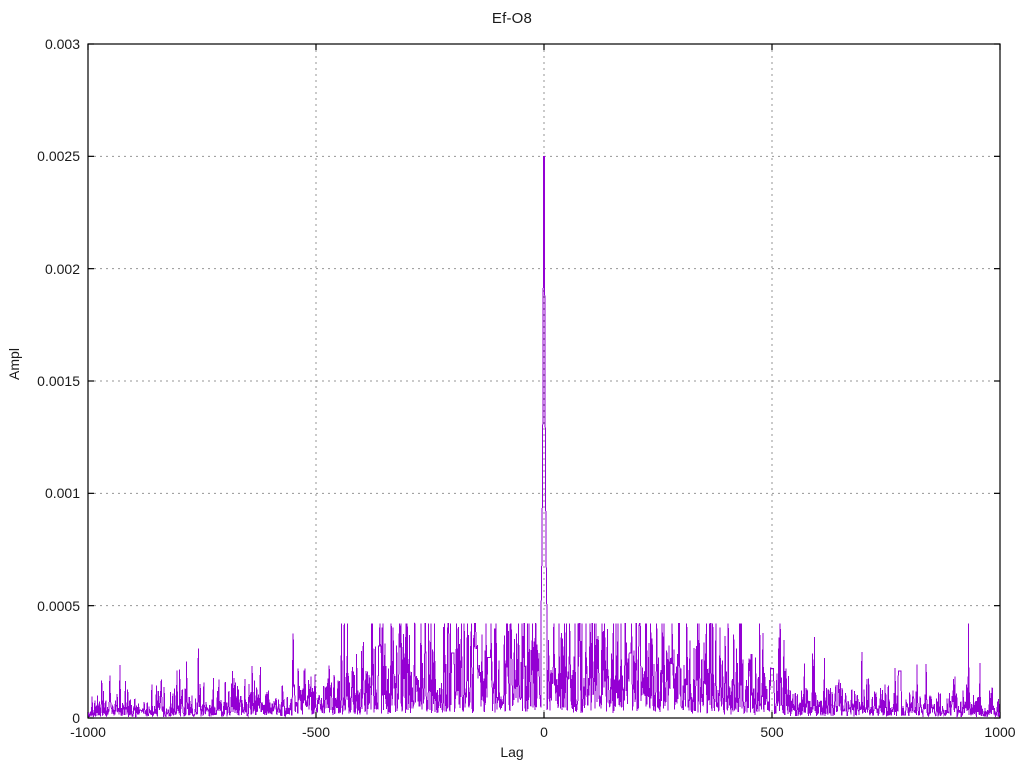 The width and height of the screenshot is (1024, 768). I want to click on y-tick-label: 0.0015, so click(58, 381).